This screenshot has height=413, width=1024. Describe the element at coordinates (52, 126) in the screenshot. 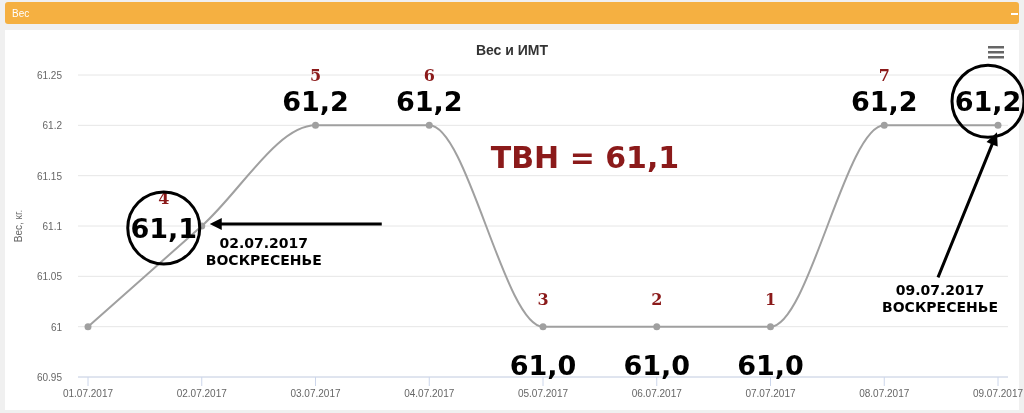

I see `y-tick-label: 61.2` at that location.